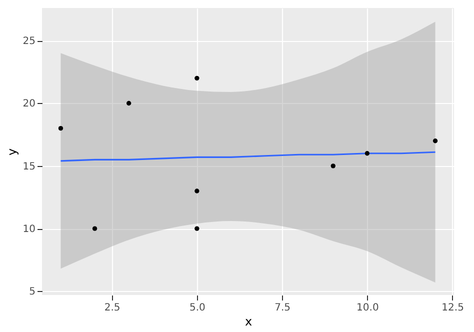 The height and width of the screenshot is (332, 474). Describe the element at coordinates (29, 104) in the screenshot. I see `y-tick-label: 20` at that location.